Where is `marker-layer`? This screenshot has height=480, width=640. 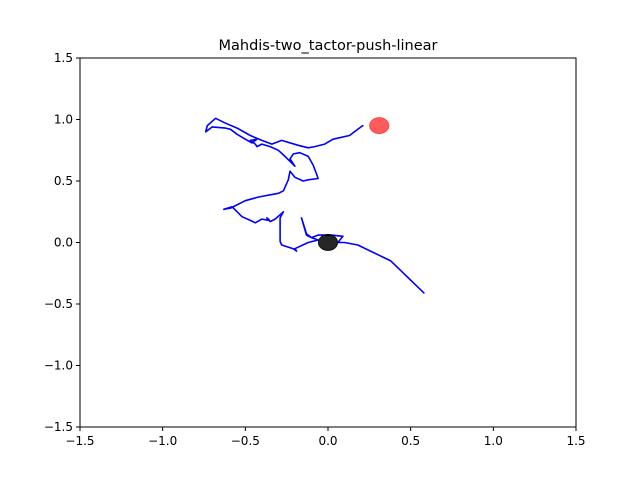
marker-layer is located at coordinates (353, 184).